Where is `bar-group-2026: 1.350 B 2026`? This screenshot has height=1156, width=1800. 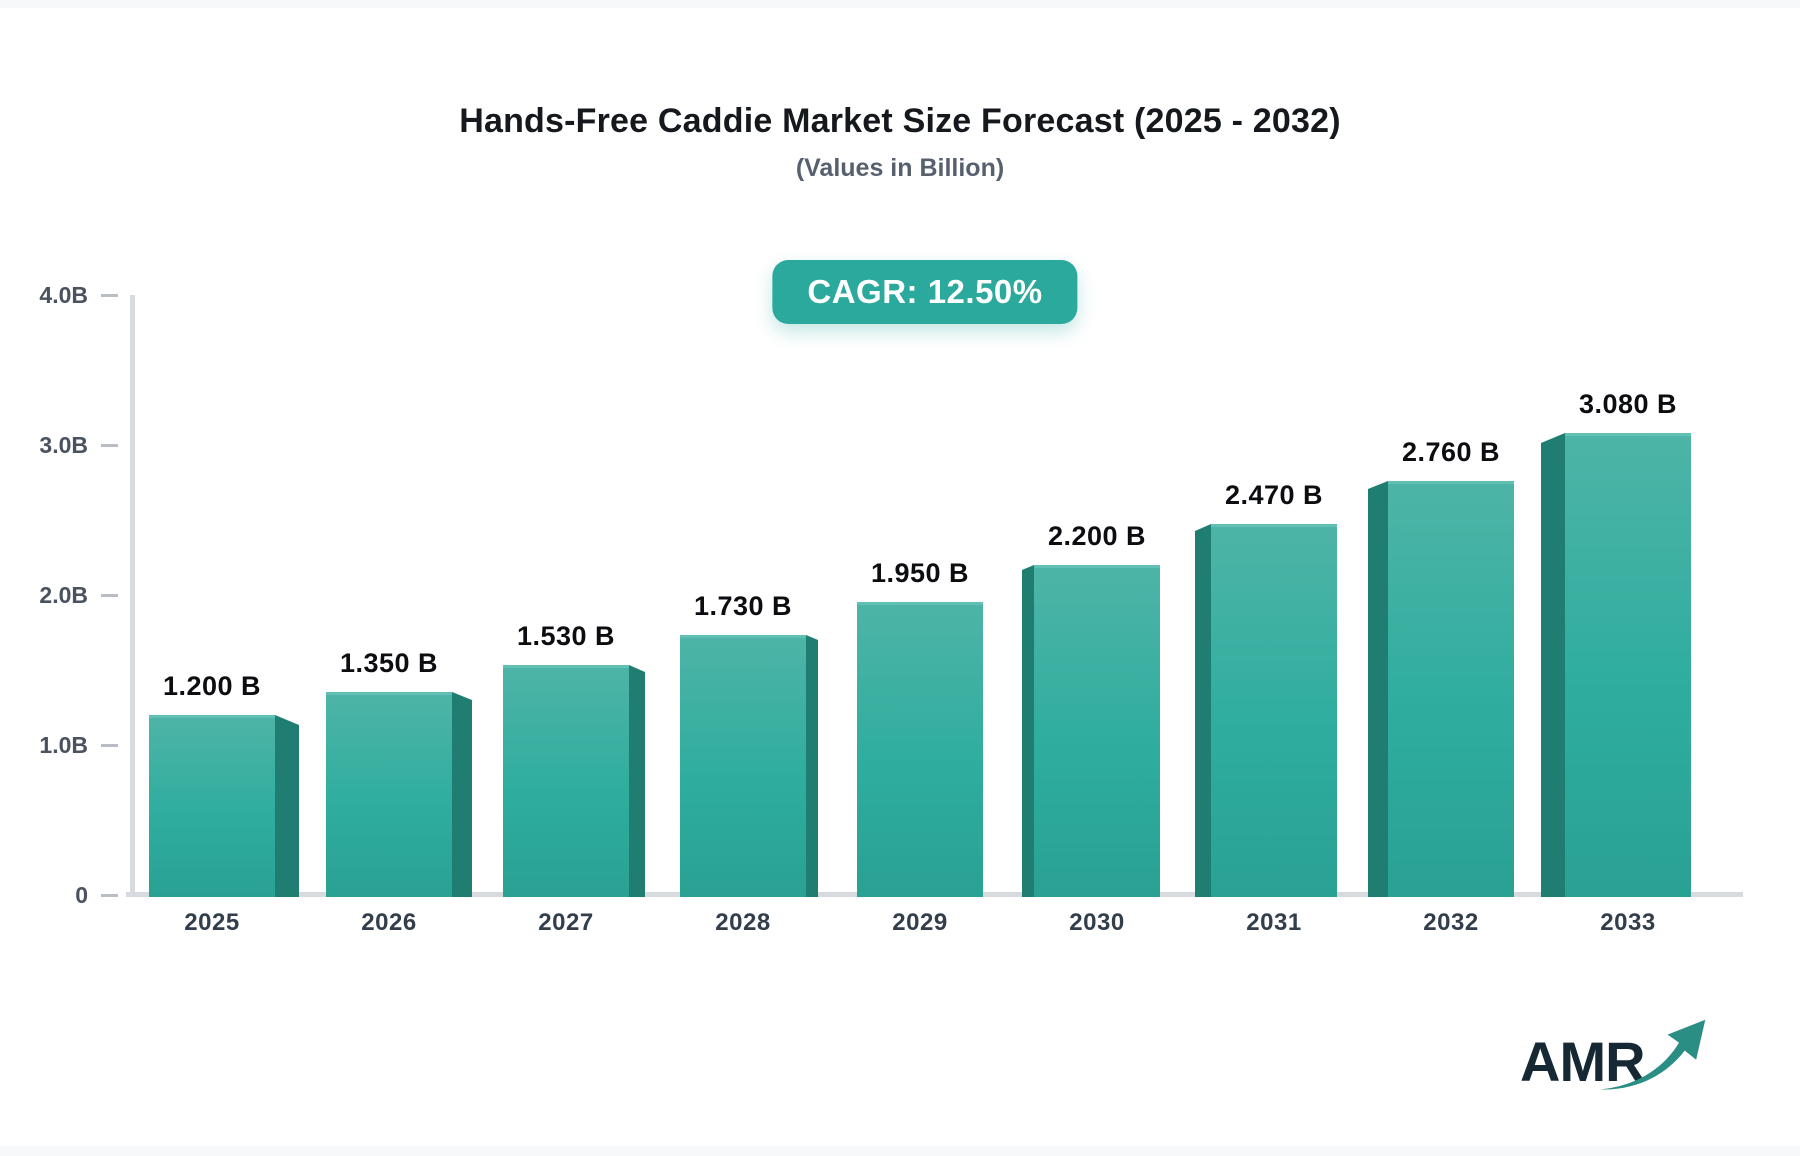 bar-group-2026: 1.350 B 2026 is located at coordinates (399, 615).